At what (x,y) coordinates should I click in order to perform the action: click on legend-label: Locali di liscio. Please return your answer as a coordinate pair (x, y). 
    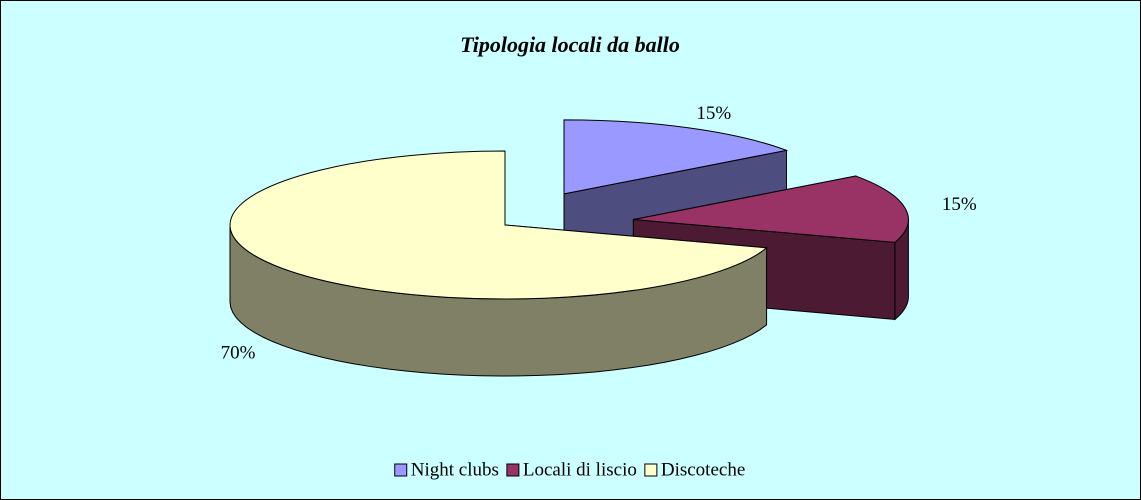
    Looking at the image, I should click on (580, 469).